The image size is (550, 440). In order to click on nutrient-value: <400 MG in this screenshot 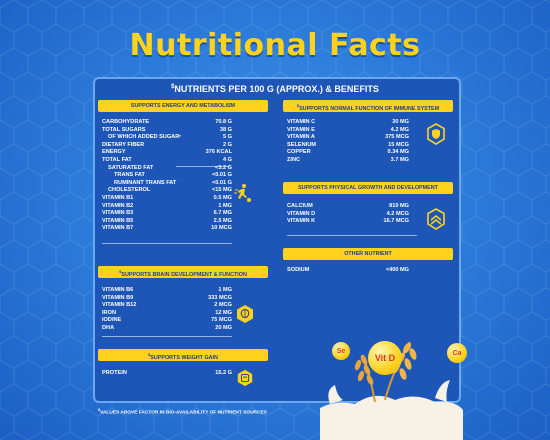, I will do `click(397, 270)`.